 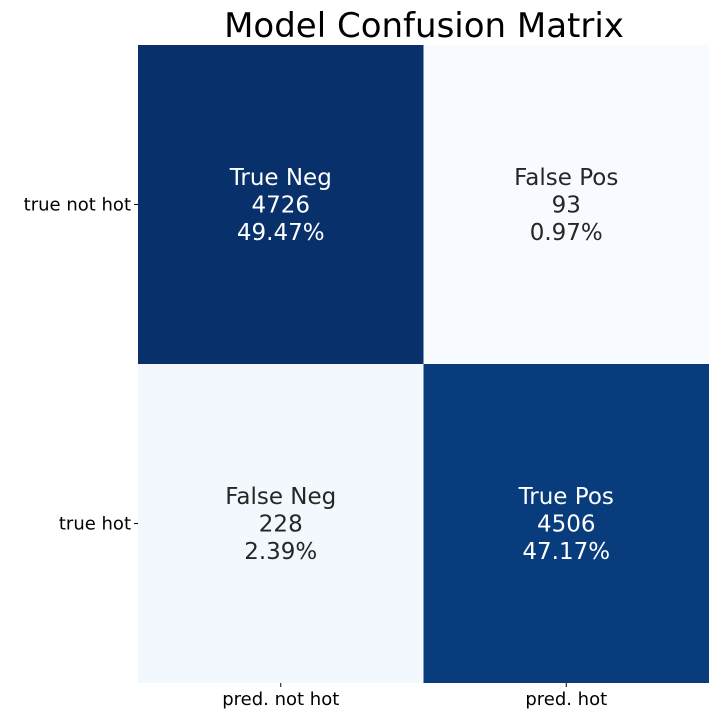 What do you see at coordinates (281, 233) in the screenshot?
I see `cell-true-neg-percent: 49.47%` at bounding box center [281, 233].